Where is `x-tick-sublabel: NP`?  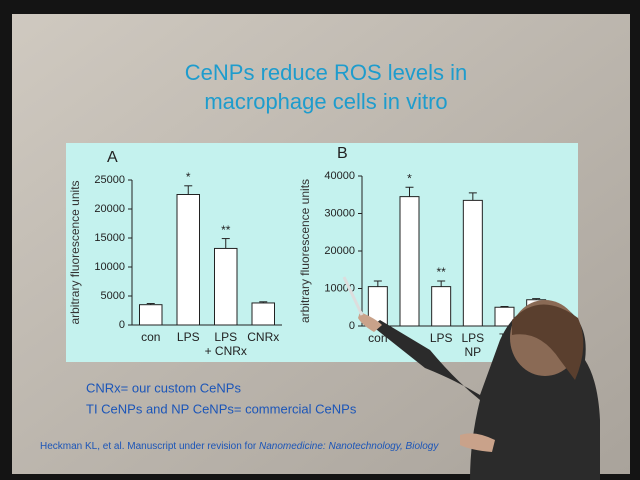 x-tick-sublabel: NP is located at coordinates (472, 352).